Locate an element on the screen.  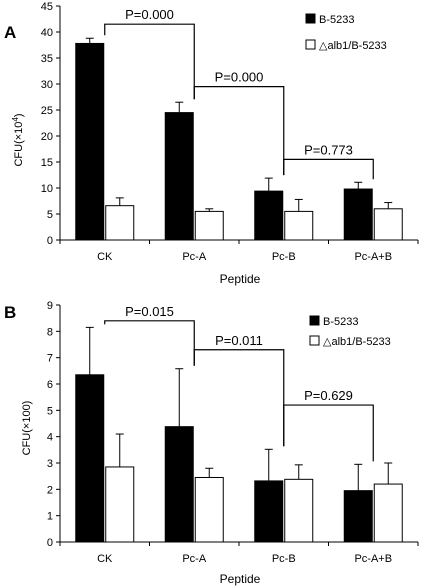
y-axis-title-close: ) is located at coordinates (19, 115).